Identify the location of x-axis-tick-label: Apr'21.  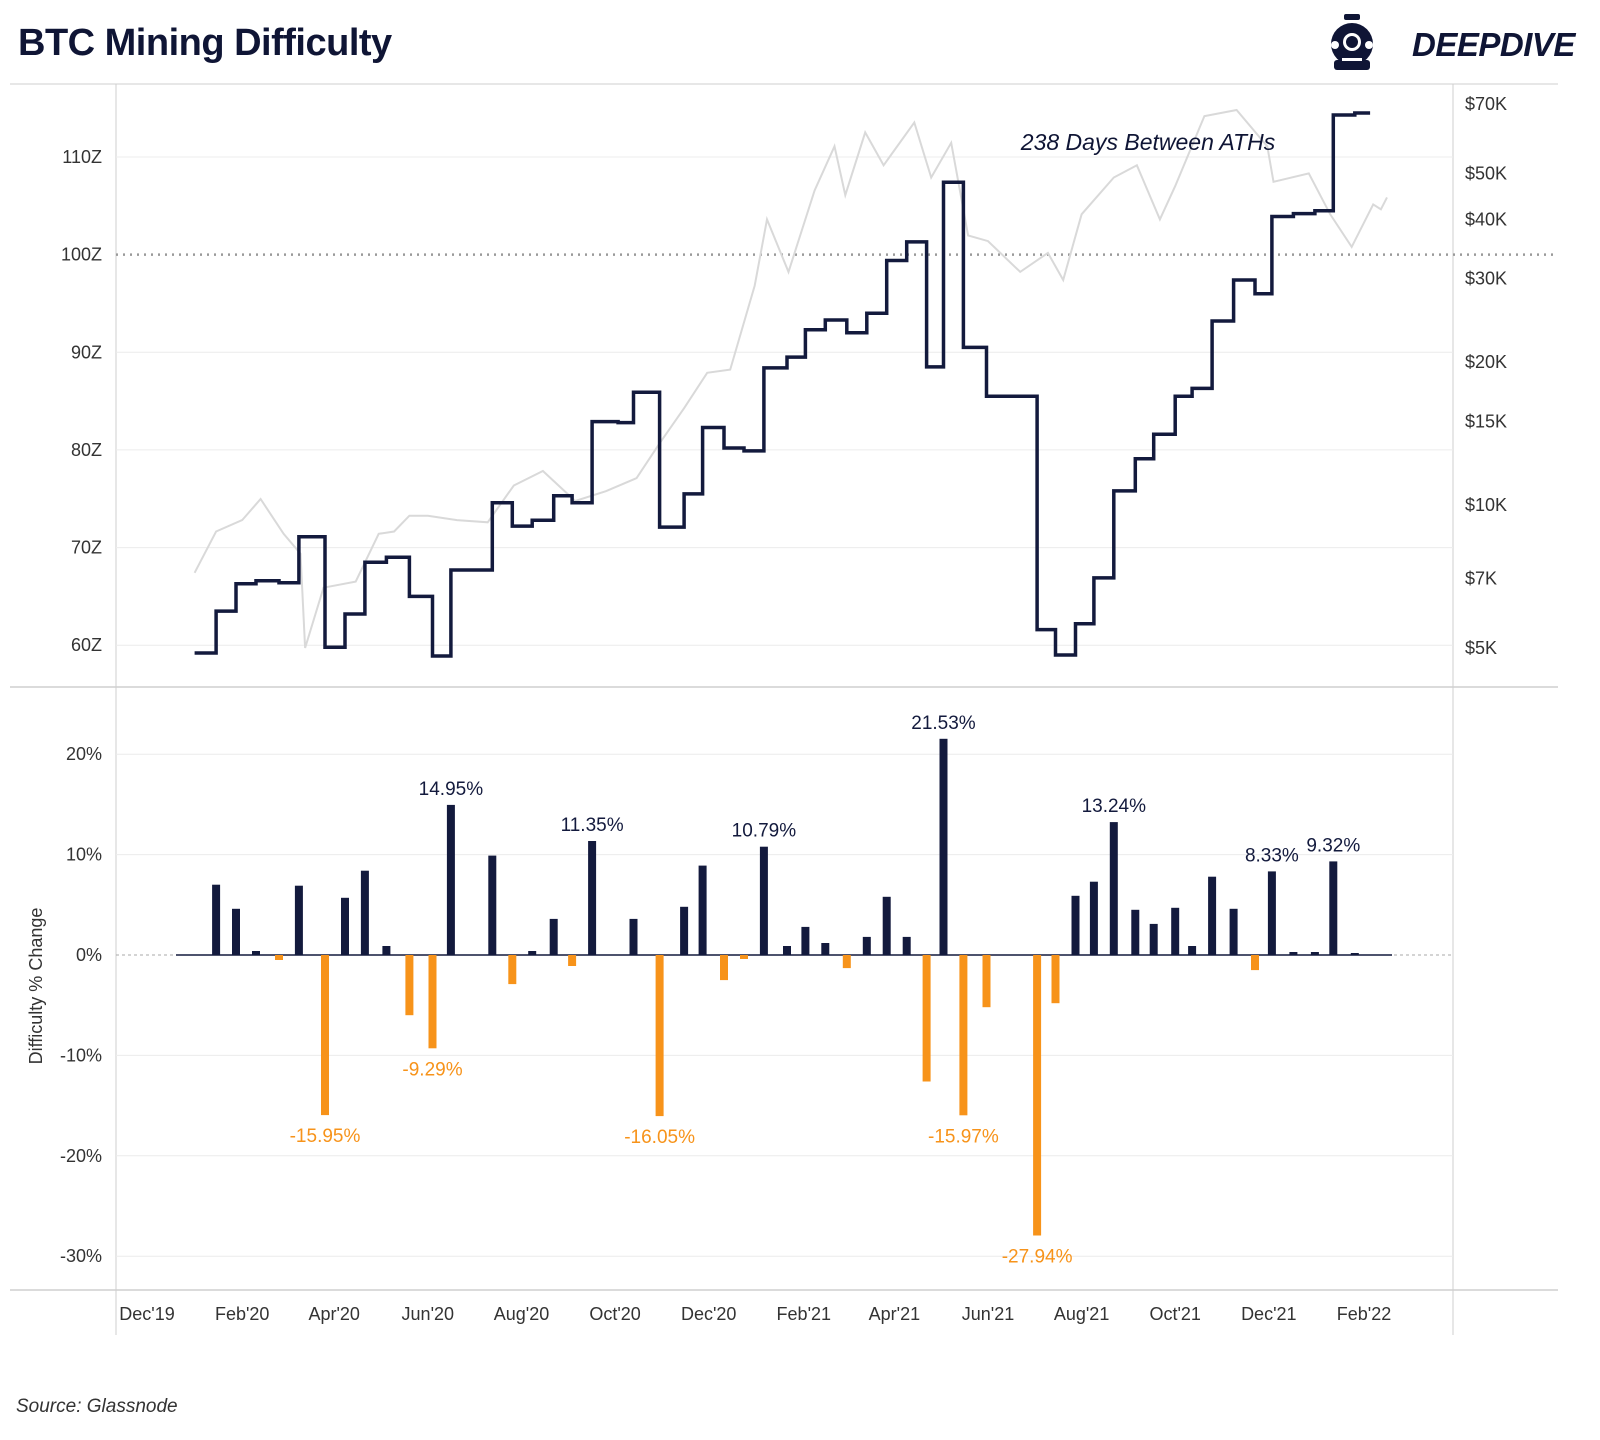
(894, 1314).